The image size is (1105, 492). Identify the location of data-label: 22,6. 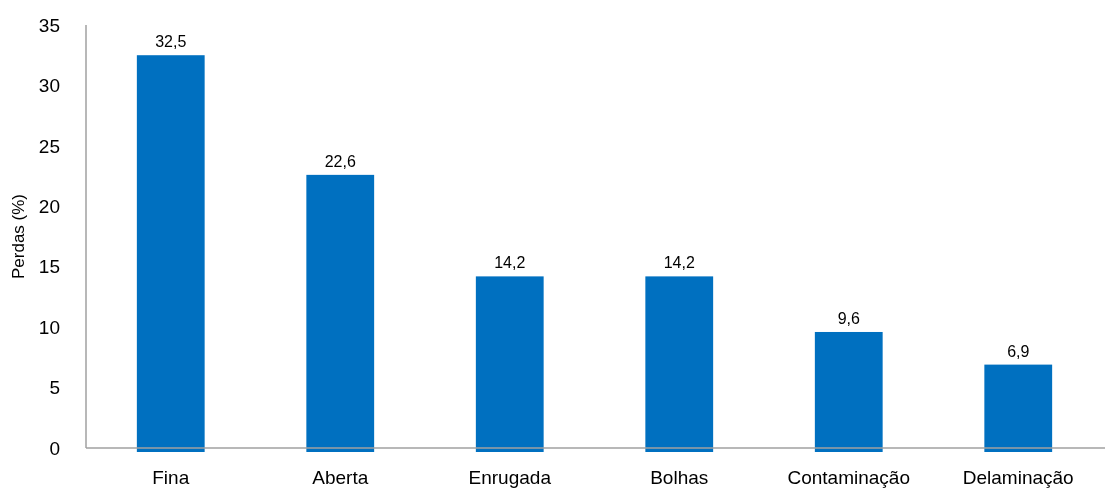
(340, 161).